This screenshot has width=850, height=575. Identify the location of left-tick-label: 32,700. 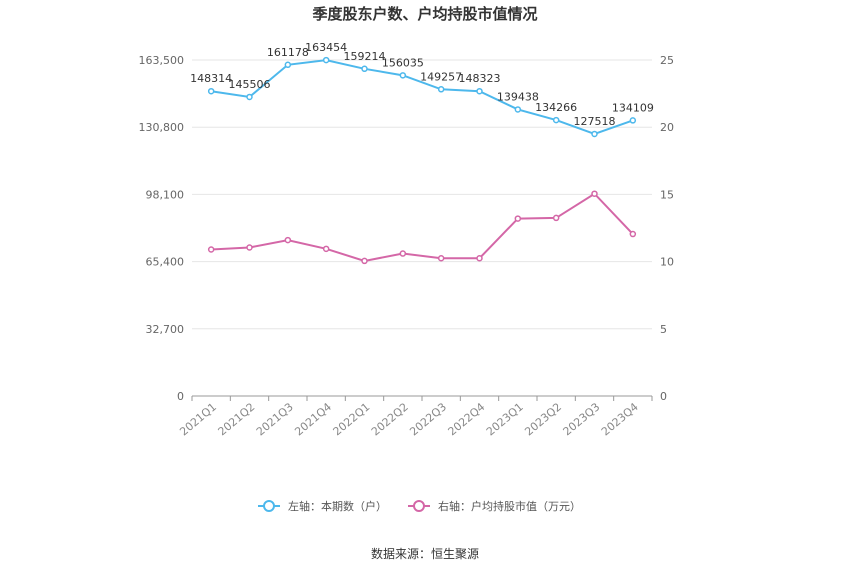
(165, 329).